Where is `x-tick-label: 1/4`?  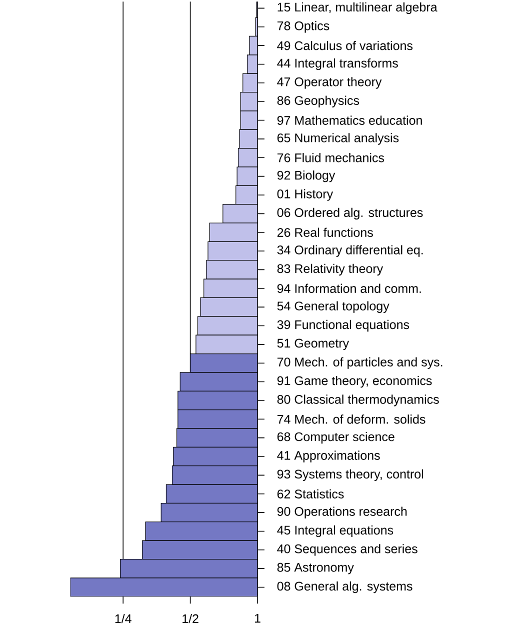 x-tick-label: 1/4 is located at coordinates (123, 619).